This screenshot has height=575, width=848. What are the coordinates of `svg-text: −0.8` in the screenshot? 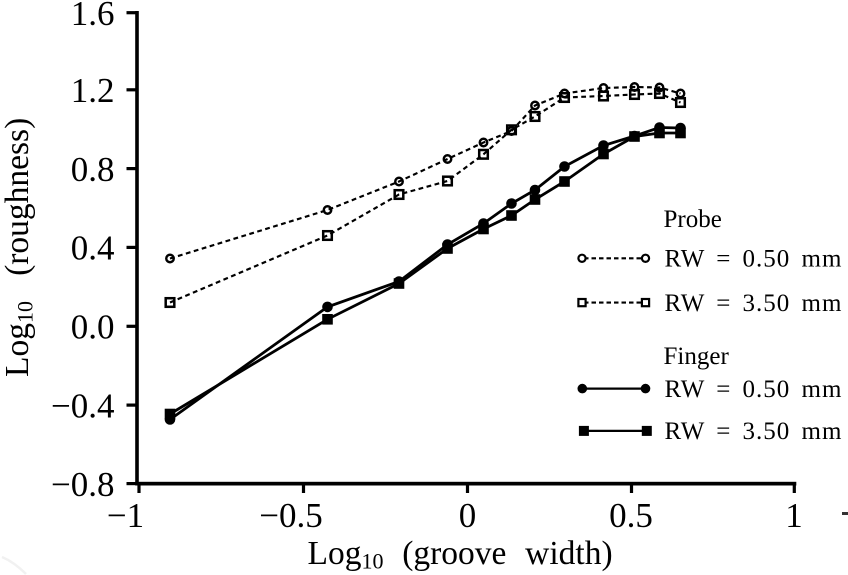 It's located at (83, 484).